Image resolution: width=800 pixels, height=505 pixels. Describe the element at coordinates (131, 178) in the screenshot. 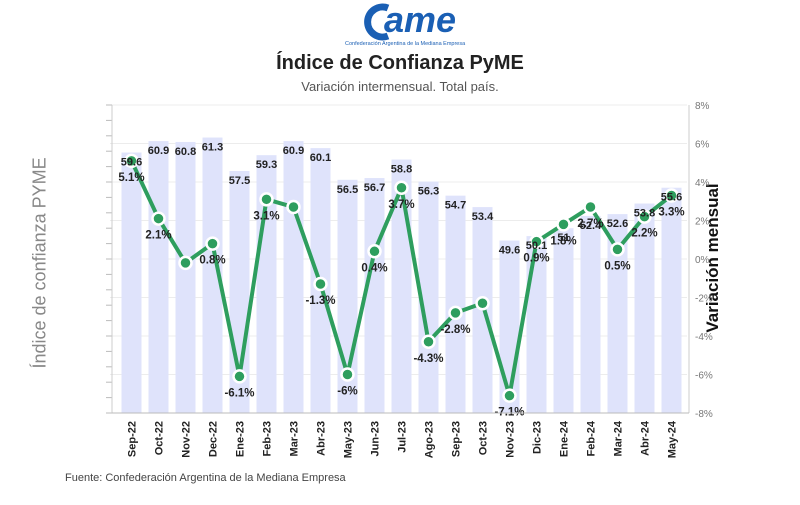

I see `line-value-label: 5.1%` at that location.